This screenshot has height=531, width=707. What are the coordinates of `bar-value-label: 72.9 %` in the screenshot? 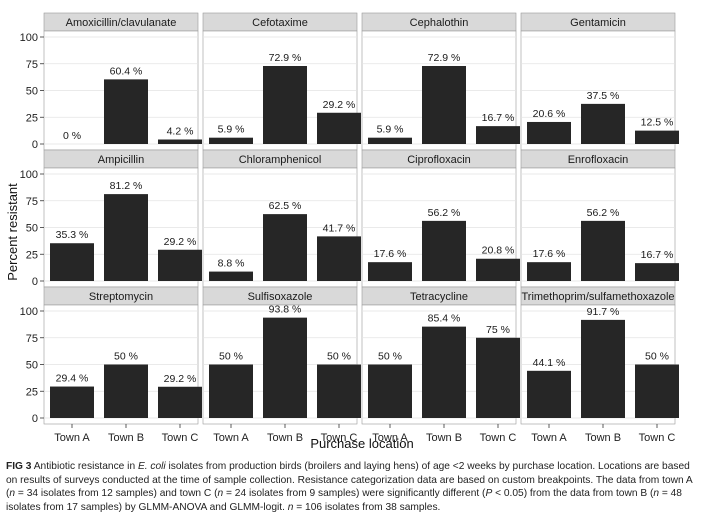 It's located at (285, 58).